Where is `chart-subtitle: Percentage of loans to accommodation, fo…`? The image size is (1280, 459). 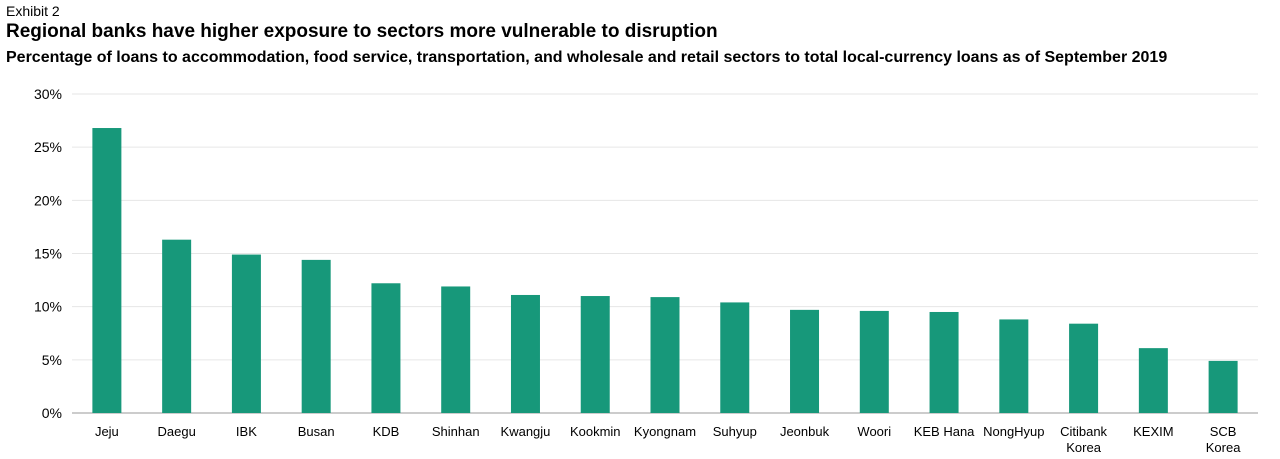
chart-subtitle: Percentage of loans to accommodation, fo… is located at coordinates (587, 57).